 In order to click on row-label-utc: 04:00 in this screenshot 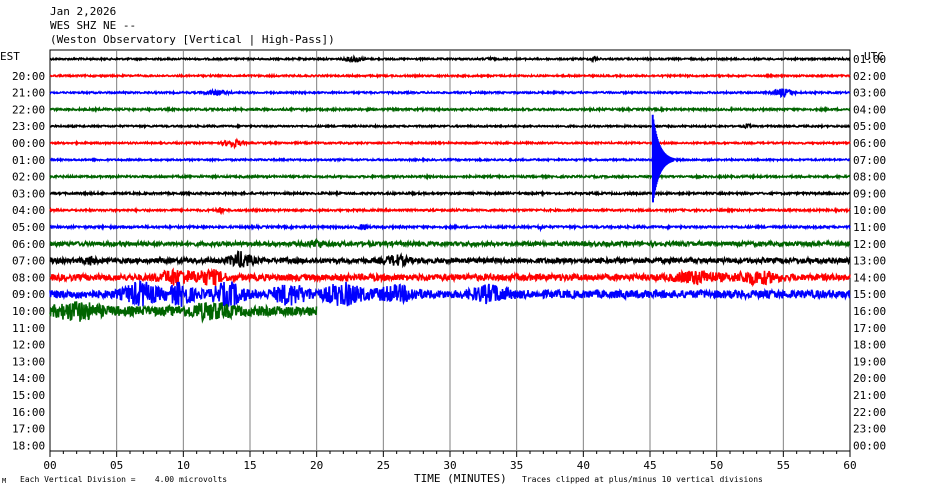, I will do `click(869, 109)`.